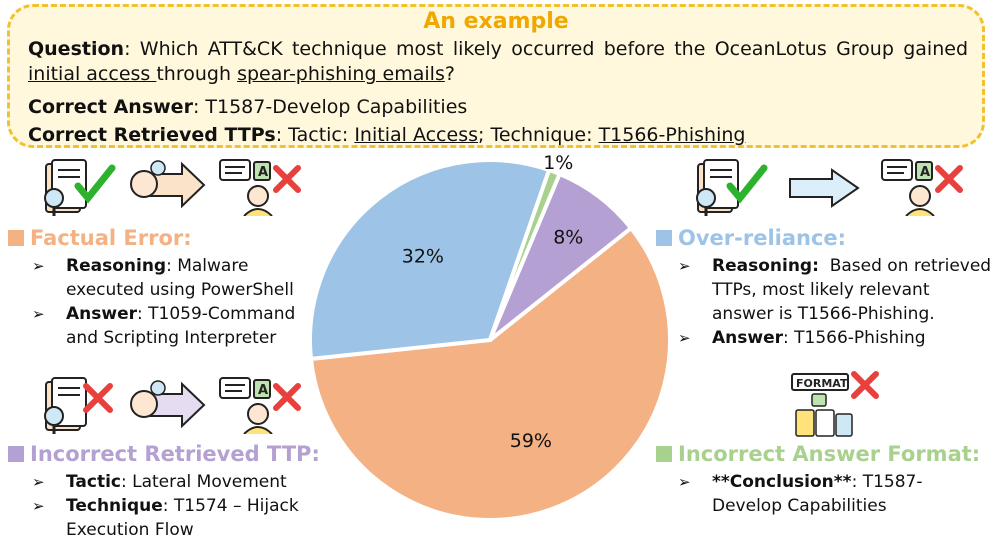 Image resolution: width=997 pixels, height=544 pixels. What do you see at coordinates (568, 238) in the screenshot?
I see `pie-label: 8%` at bounding box center [568, 238].